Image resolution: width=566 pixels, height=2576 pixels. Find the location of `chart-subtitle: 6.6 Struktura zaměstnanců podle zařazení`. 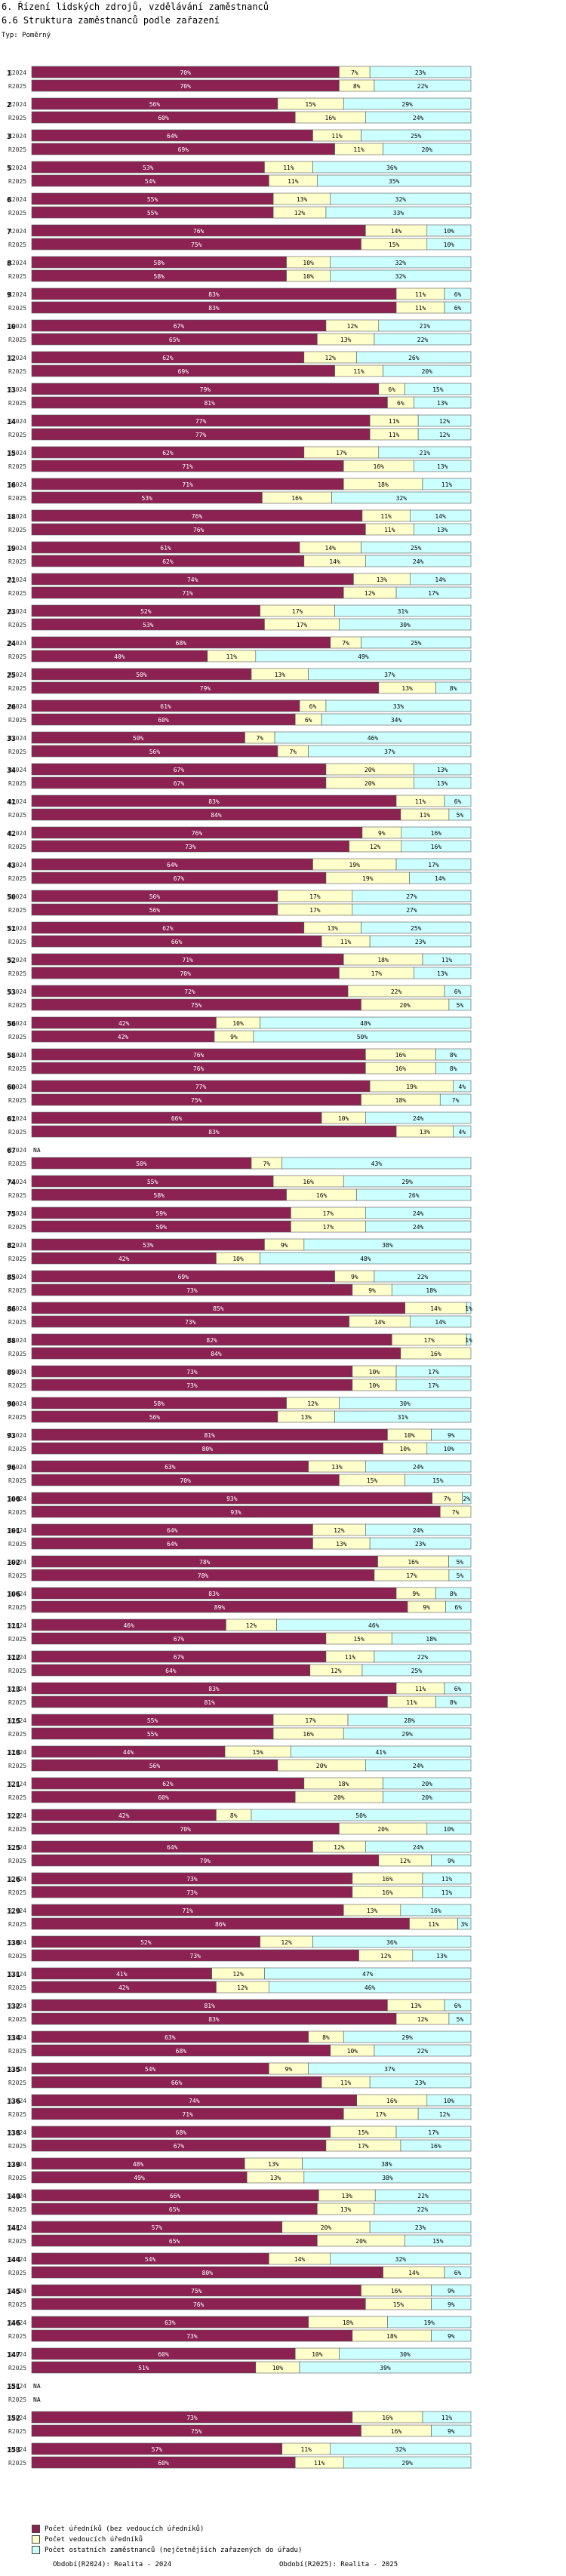

chart-subtitle: 6.6 Struktura zaměstnanců podle zařazení is located at coordinates (111, 20).